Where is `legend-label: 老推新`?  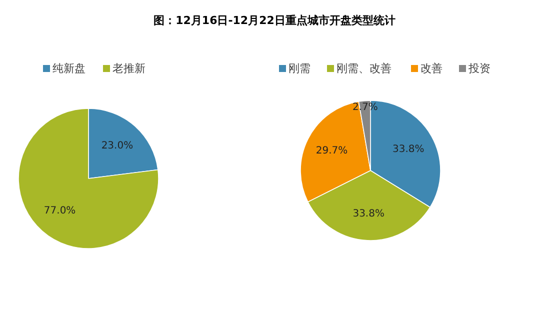
legend-label: 老推新 is located at coordinates (129, 68).